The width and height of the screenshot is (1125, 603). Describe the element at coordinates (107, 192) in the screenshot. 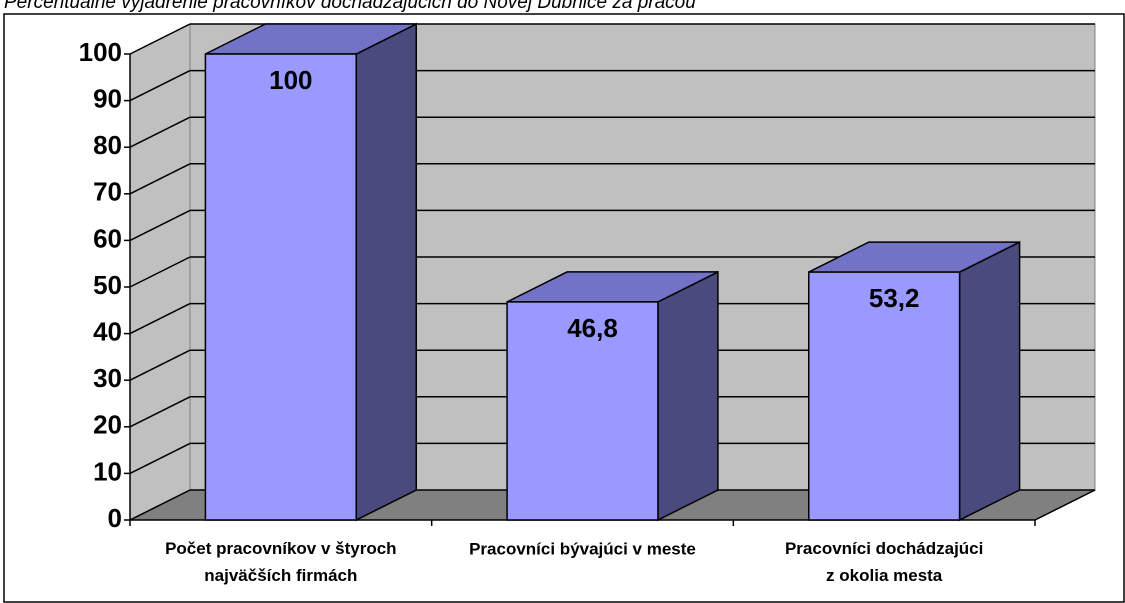

I see `y-tick-label: 70` at that location.